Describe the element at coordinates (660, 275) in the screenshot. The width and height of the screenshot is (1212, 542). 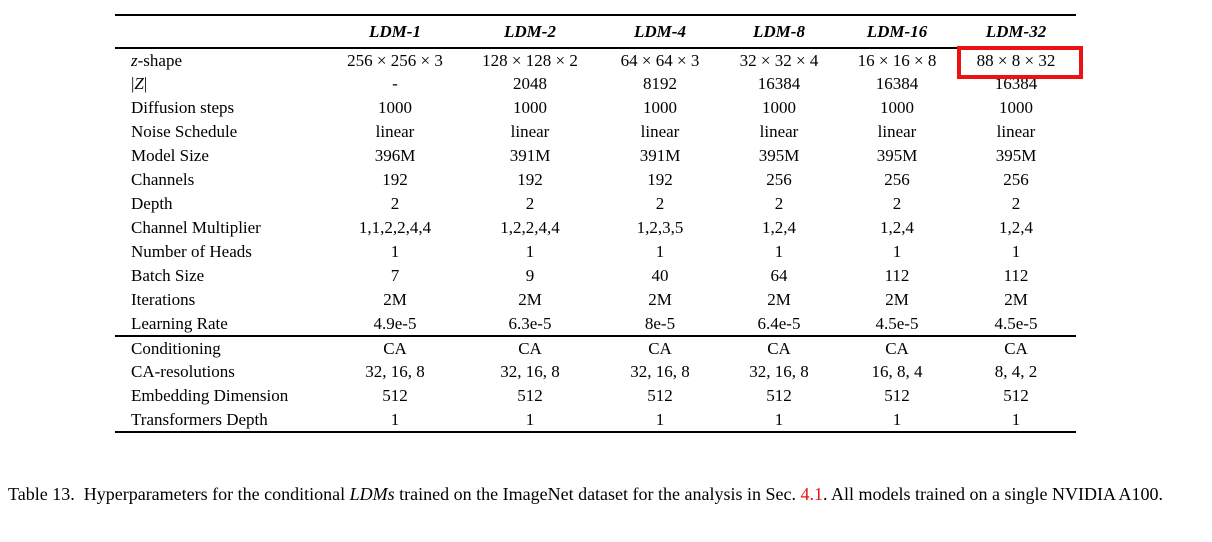
I see `cell: 40` at that location.